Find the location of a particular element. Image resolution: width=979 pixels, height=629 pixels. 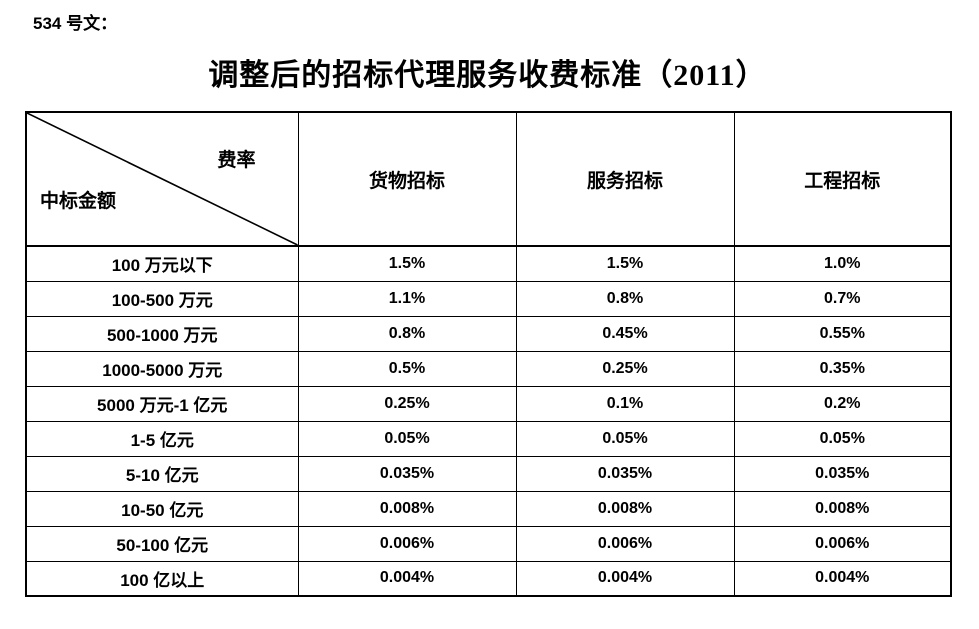

table-row: 10-50 亿元 0.008% 0.008% 0.008% is located at coordinates (488, 508).